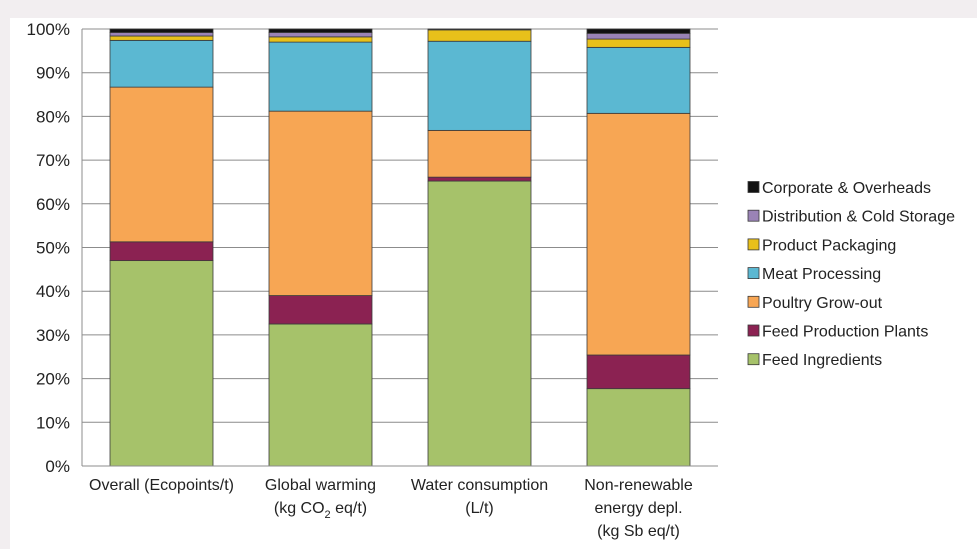 This screenshot has height=549, width=977. I want to click on legend-label: Product Packaging, so click(829, 245).